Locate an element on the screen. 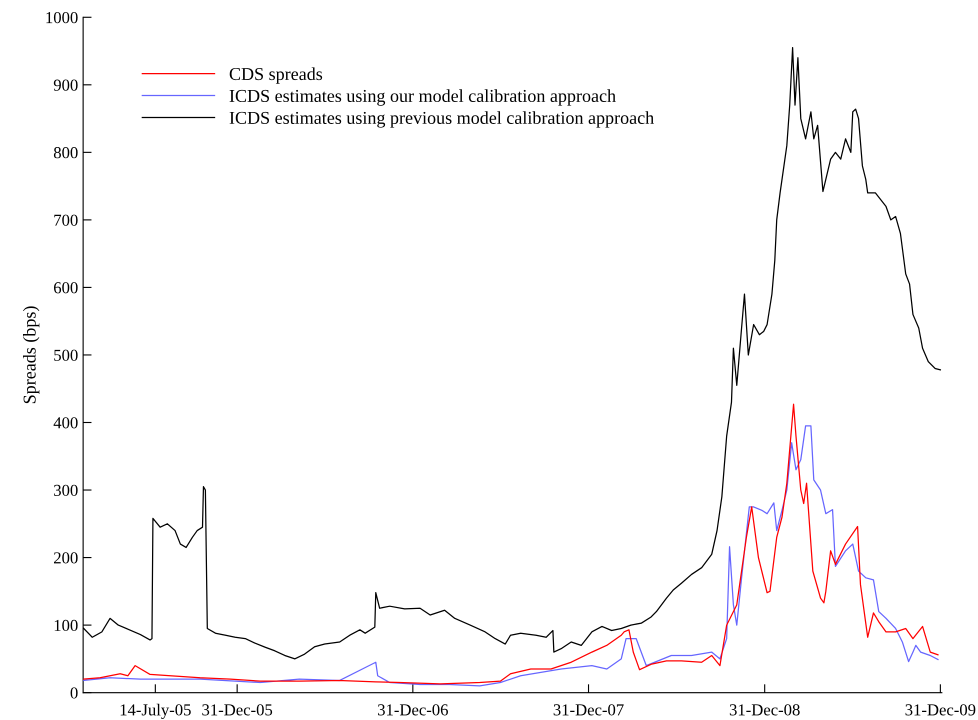  y-tick-label: 0 is located at coordinates (74, 693).